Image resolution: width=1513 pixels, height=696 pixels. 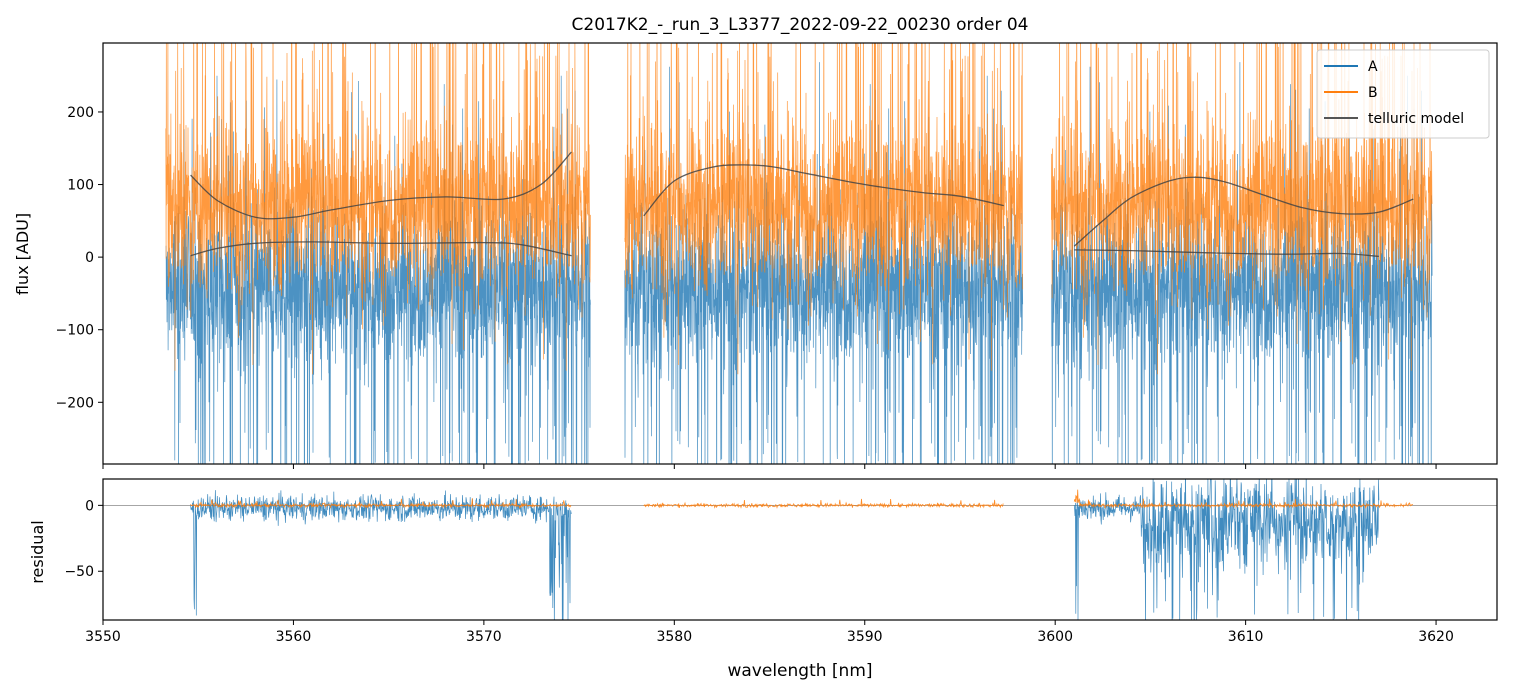 I want to click on residual-y-ticks: −50 0, so click(x=83, y=539).